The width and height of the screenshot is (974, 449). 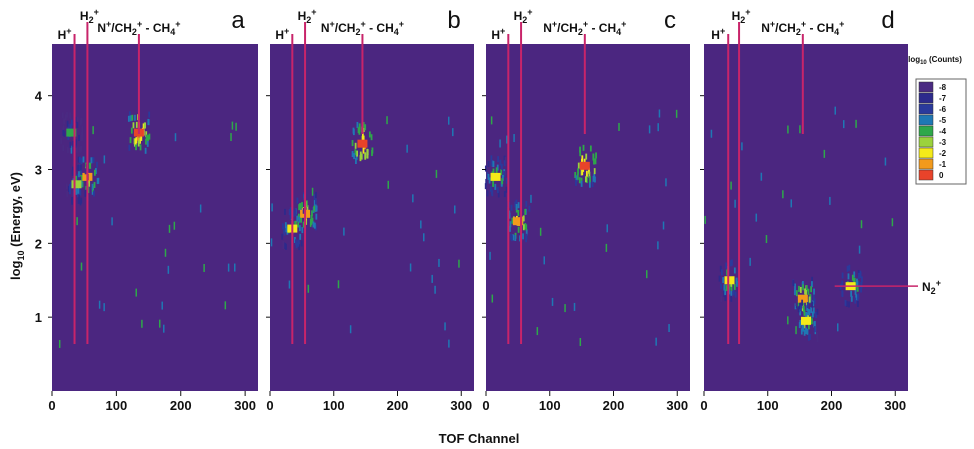 I want to click on colorbar-title: log10 (Counts), so click(x=935, y=60).